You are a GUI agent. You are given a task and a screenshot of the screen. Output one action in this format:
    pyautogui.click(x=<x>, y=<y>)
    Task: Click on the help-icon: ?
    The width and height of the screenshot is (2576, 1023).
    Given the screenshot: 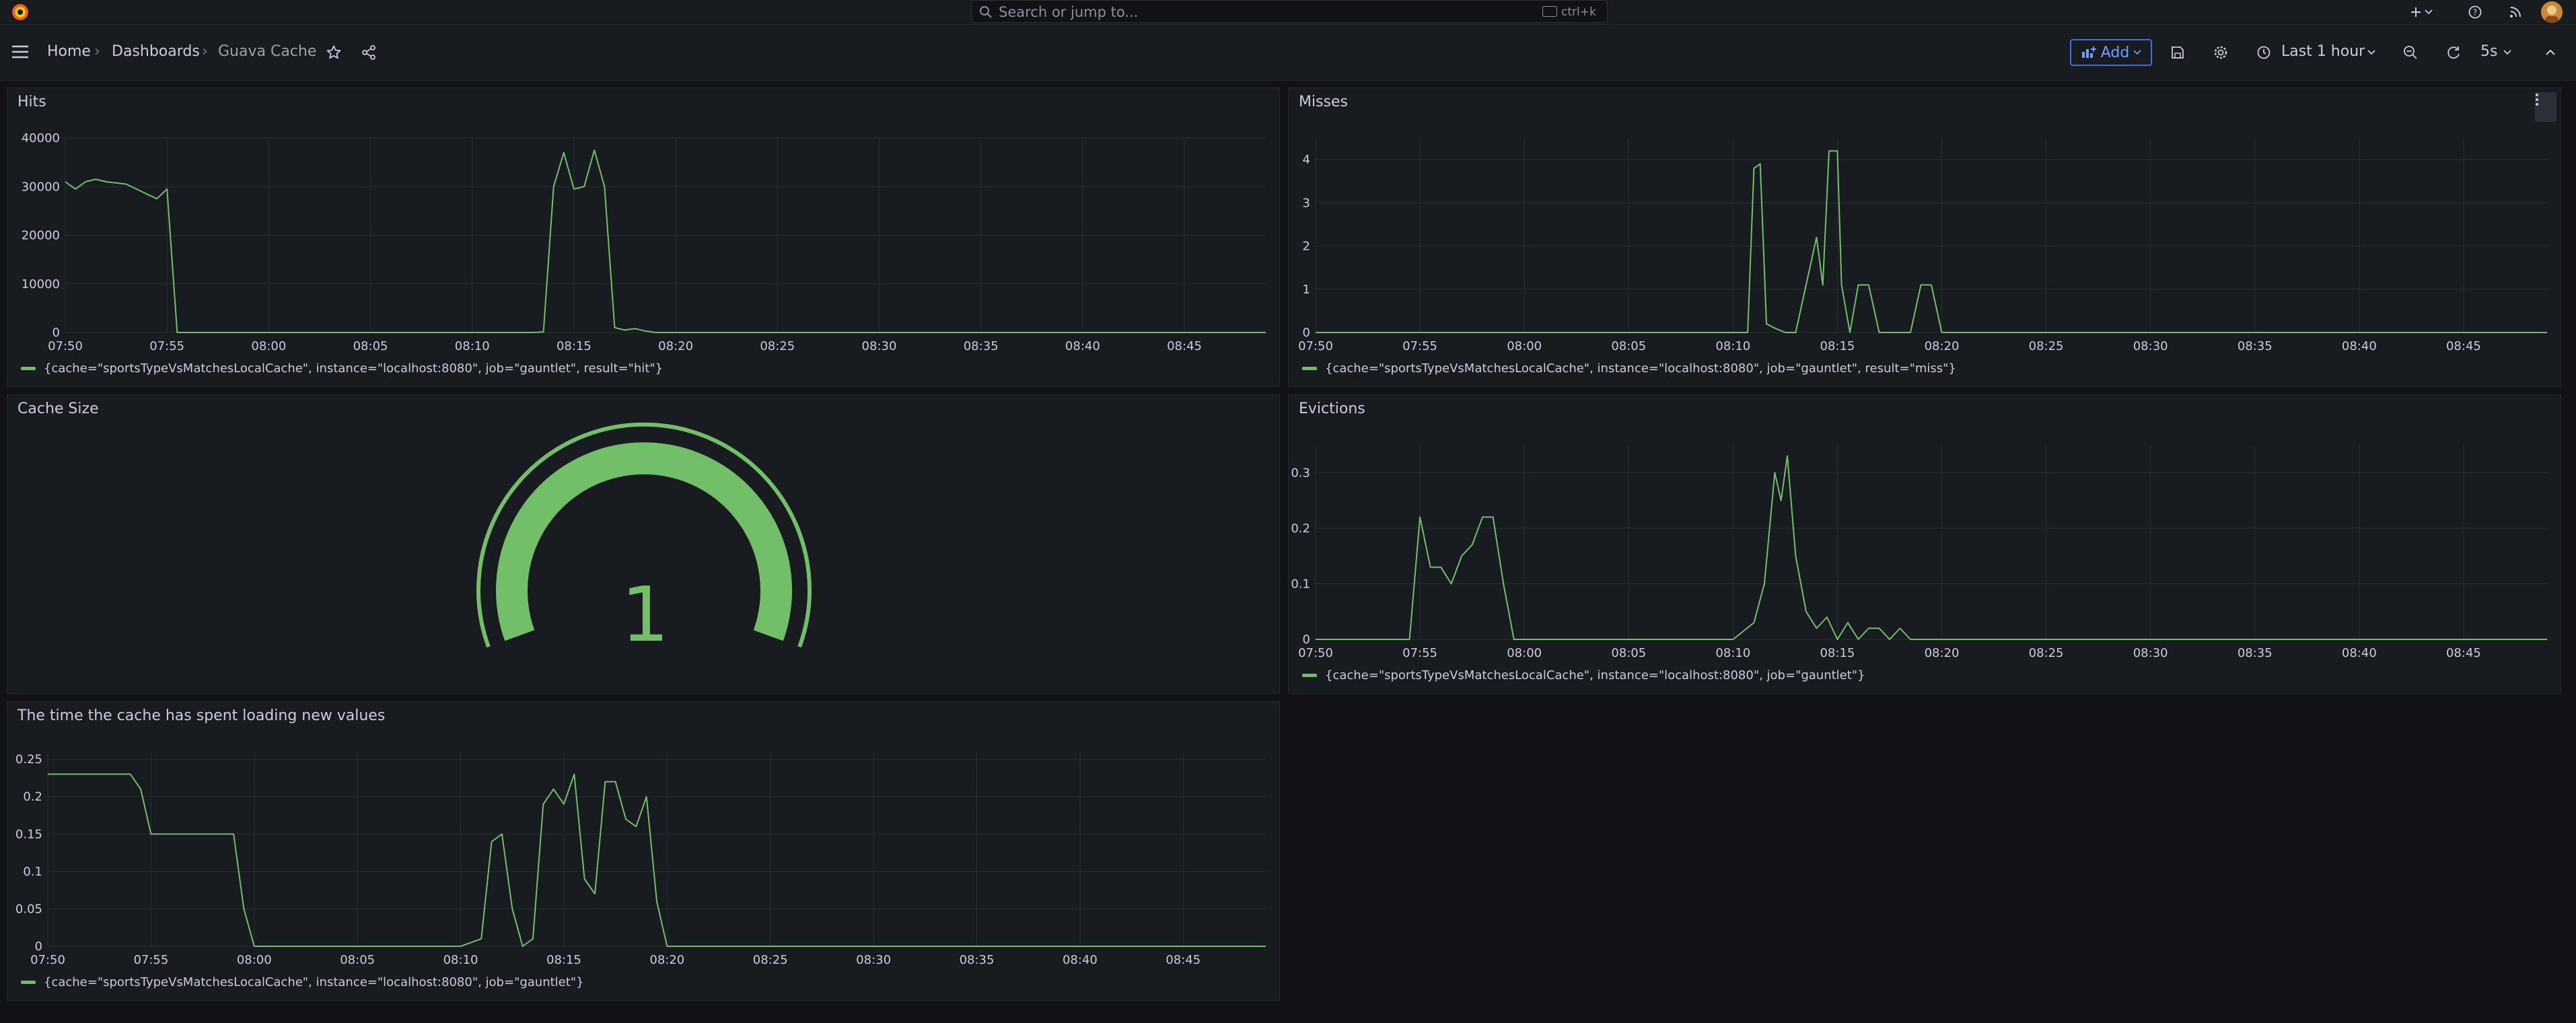 What is the action you would take?
    pyautogui.click(x=2475, y=13)
    